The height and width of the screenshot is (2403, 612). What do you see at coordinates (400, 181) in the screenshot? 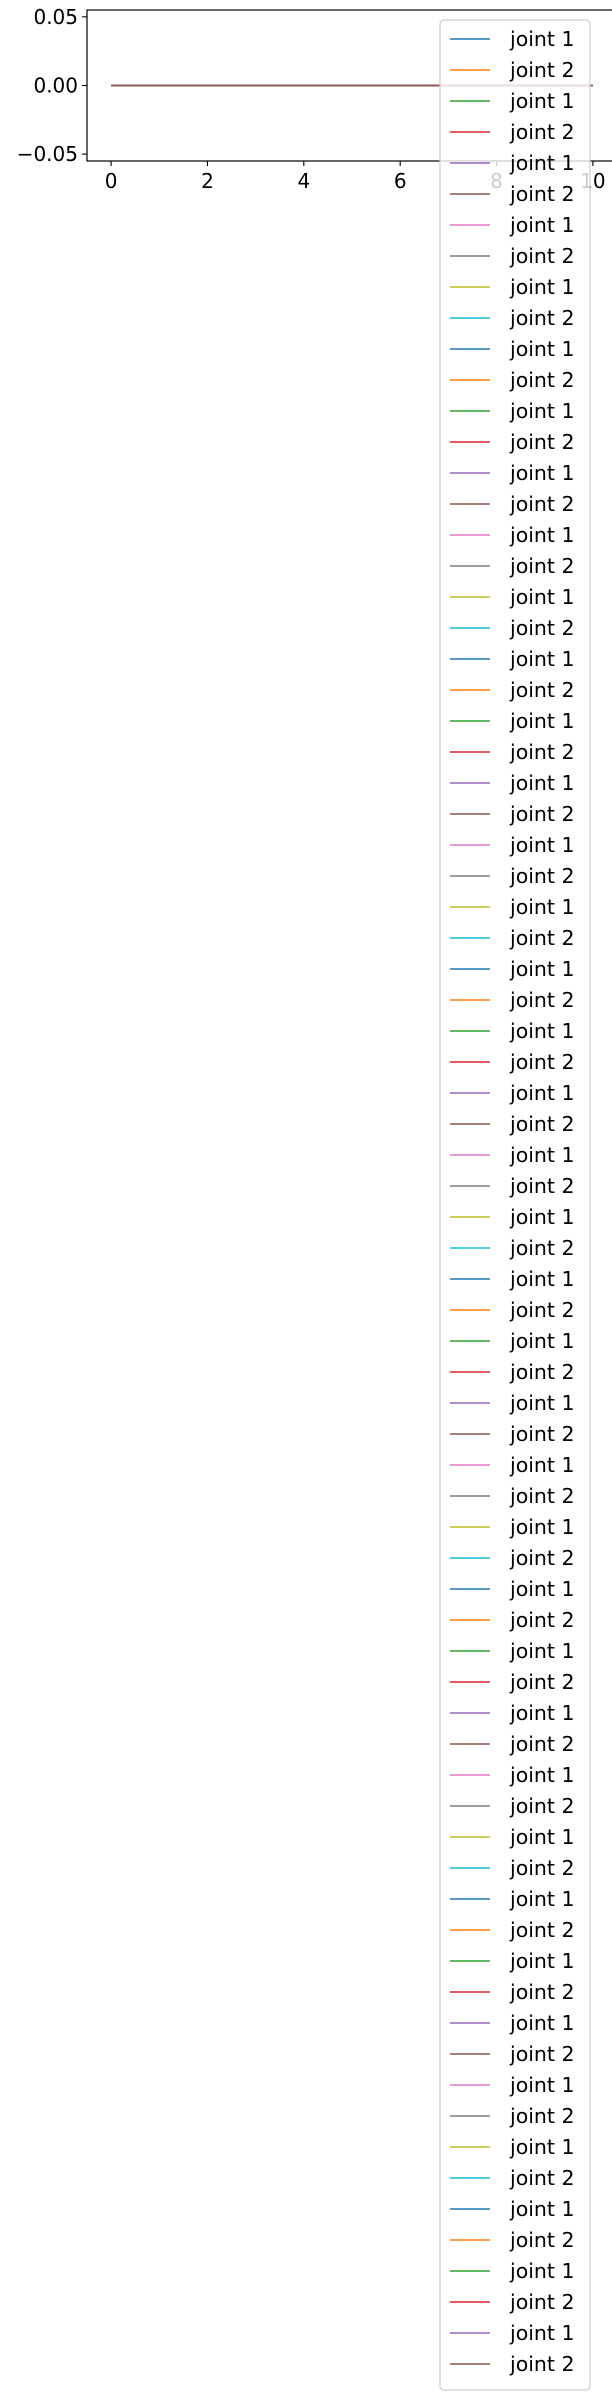
I see `x-tick-label: 6` at bounding box center [400, 181].